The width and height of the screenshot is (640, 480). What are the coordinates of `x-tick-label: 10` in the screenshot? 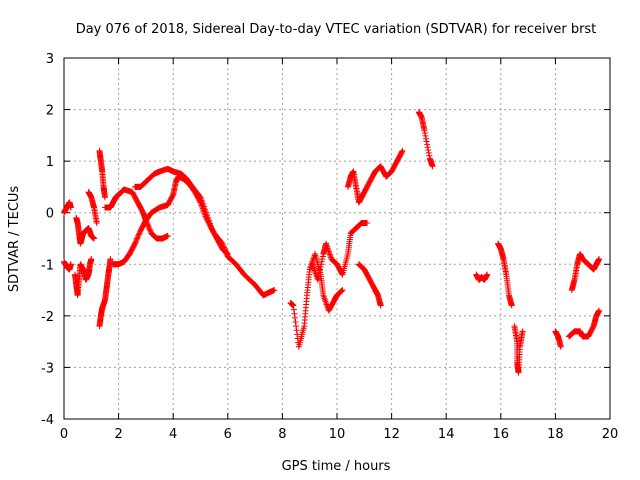 It's located at (337, 434).